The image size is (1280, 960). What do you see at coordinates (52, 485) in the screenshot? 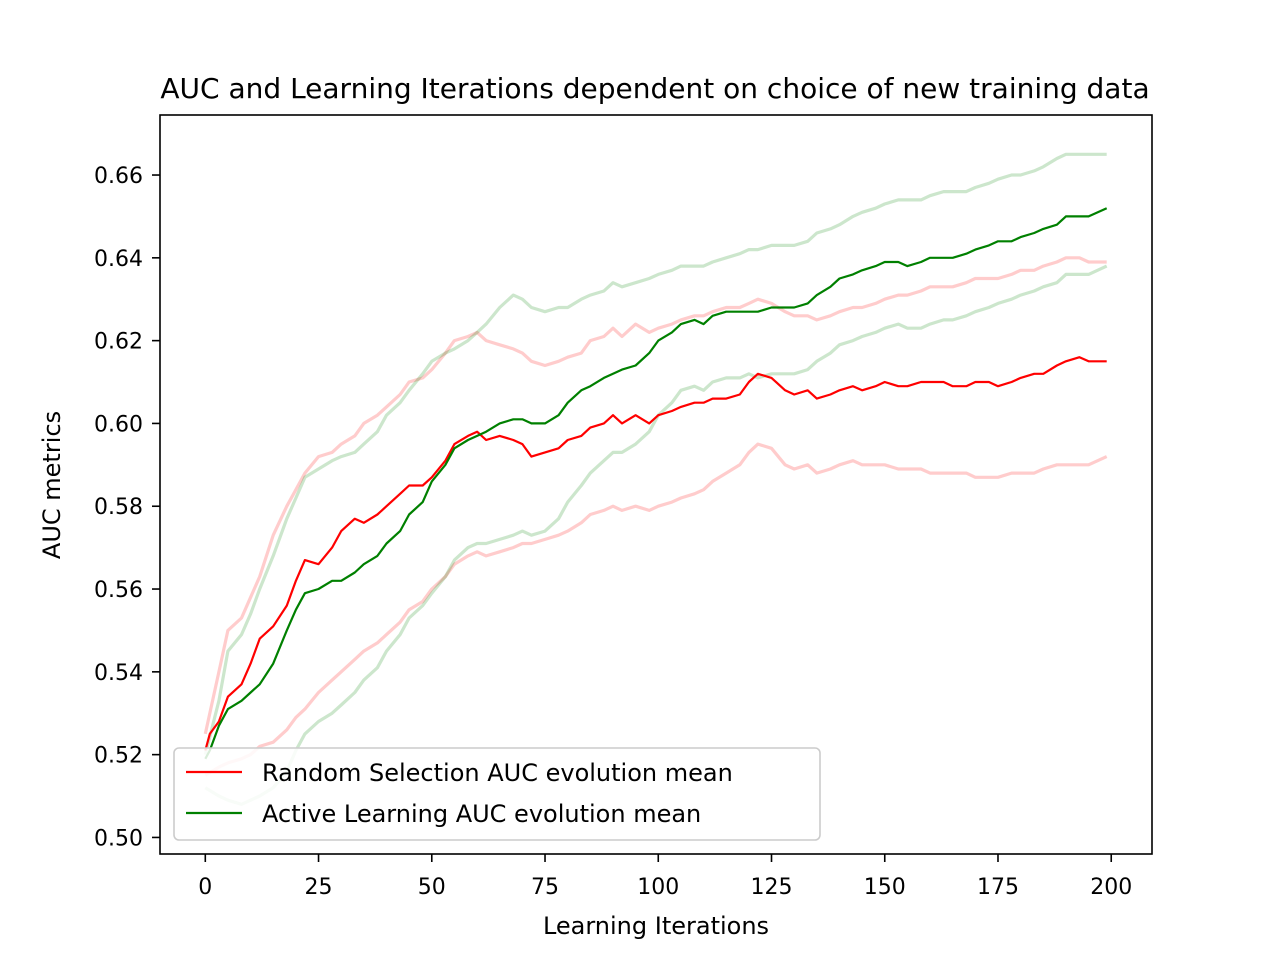
I see `y-axis-label: AUC metrics` at bounding box center [52, 485].